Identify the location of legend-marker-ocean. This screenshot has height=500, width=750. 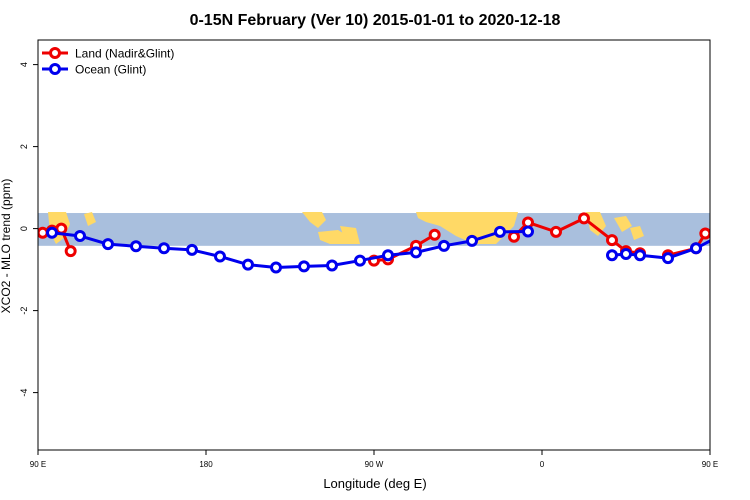
(55, 69).